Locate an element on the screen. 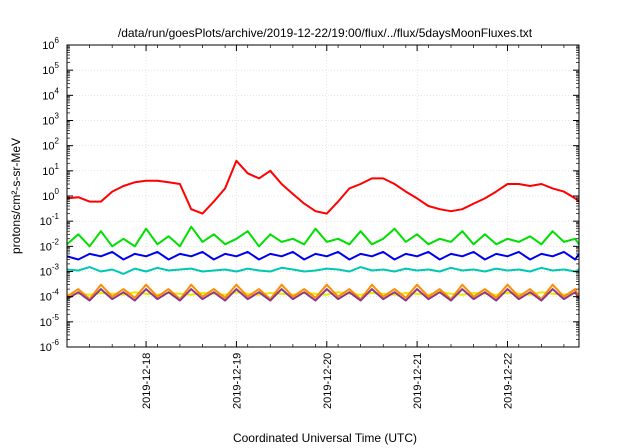 The image size is (640, 448). y-tick-label: 10⁰ is located at coordinates (50, 195).